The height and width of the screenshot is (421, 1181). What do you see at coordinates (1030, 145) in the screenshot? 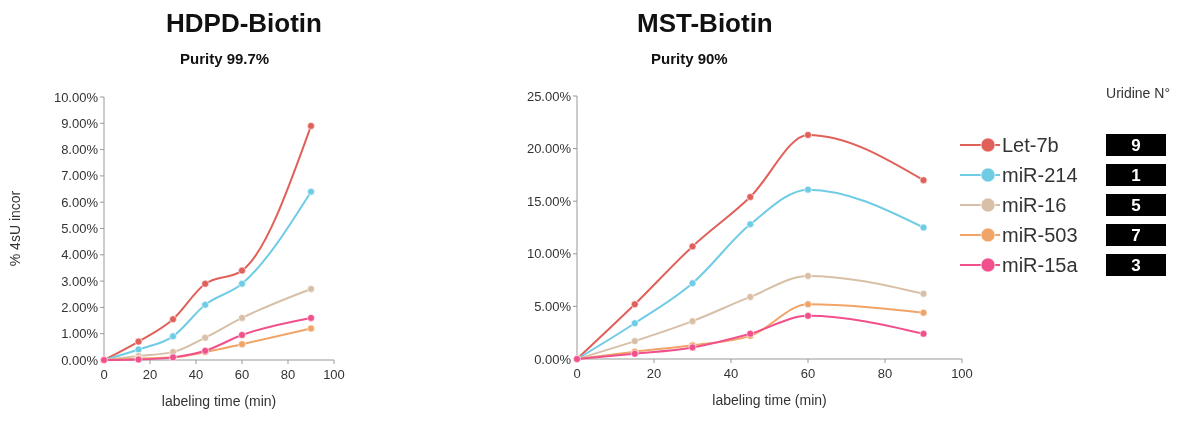
I see `legend-label: Let-7b` at bounding box center [1030, 145].